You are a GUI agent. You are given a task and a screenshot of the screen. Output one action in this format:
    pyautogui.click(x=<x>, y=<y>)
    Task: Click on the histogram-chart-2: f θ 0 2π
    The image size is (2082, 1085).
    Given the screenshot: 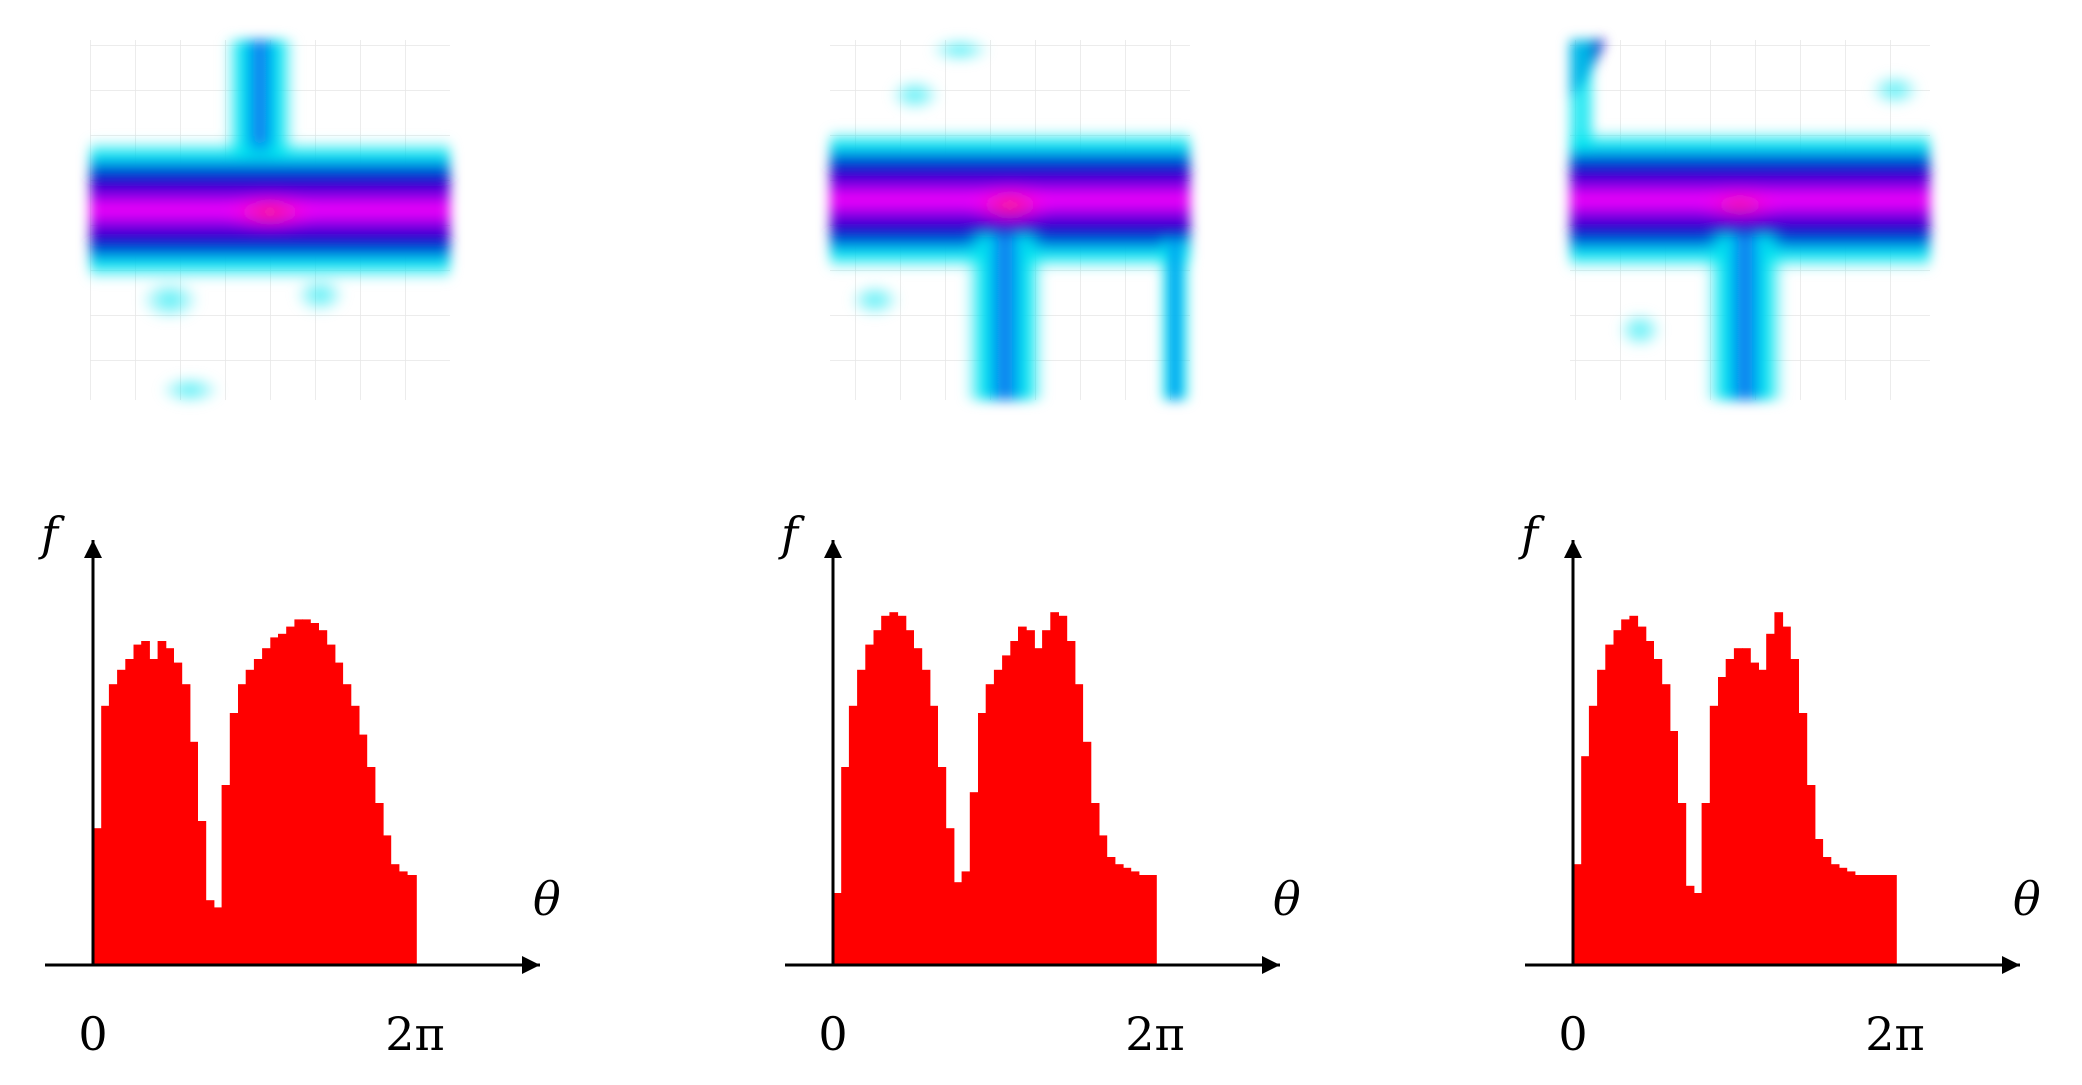 What is the action you would take?
    pyautogui.click(x=1039, y=784)
    